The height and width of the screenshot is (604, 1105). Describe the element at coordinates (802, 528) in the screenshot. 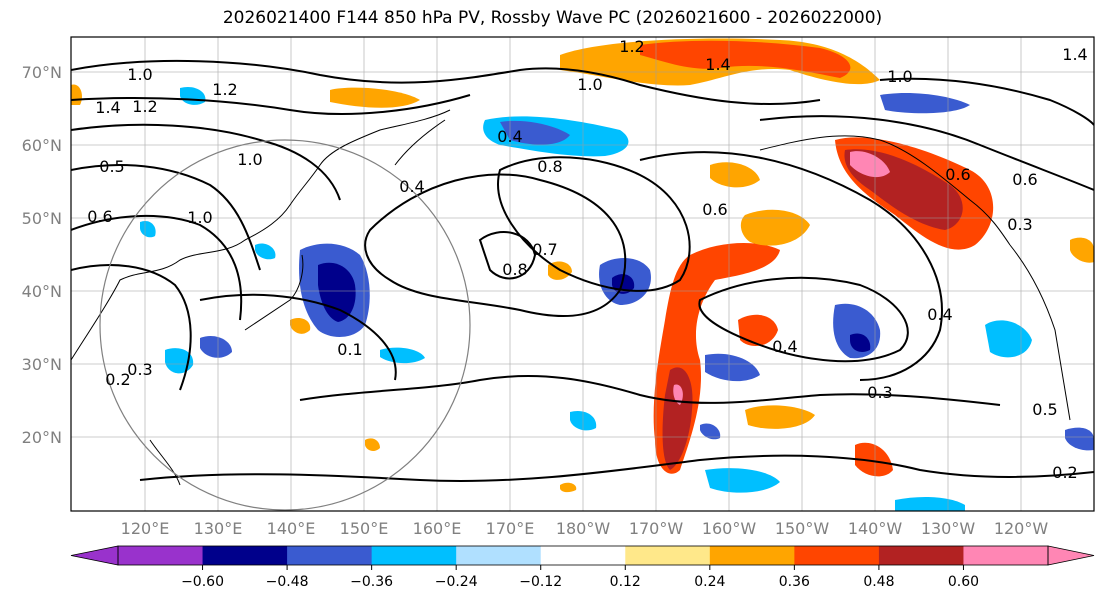

I see `lon-label: 150°W` at that location.